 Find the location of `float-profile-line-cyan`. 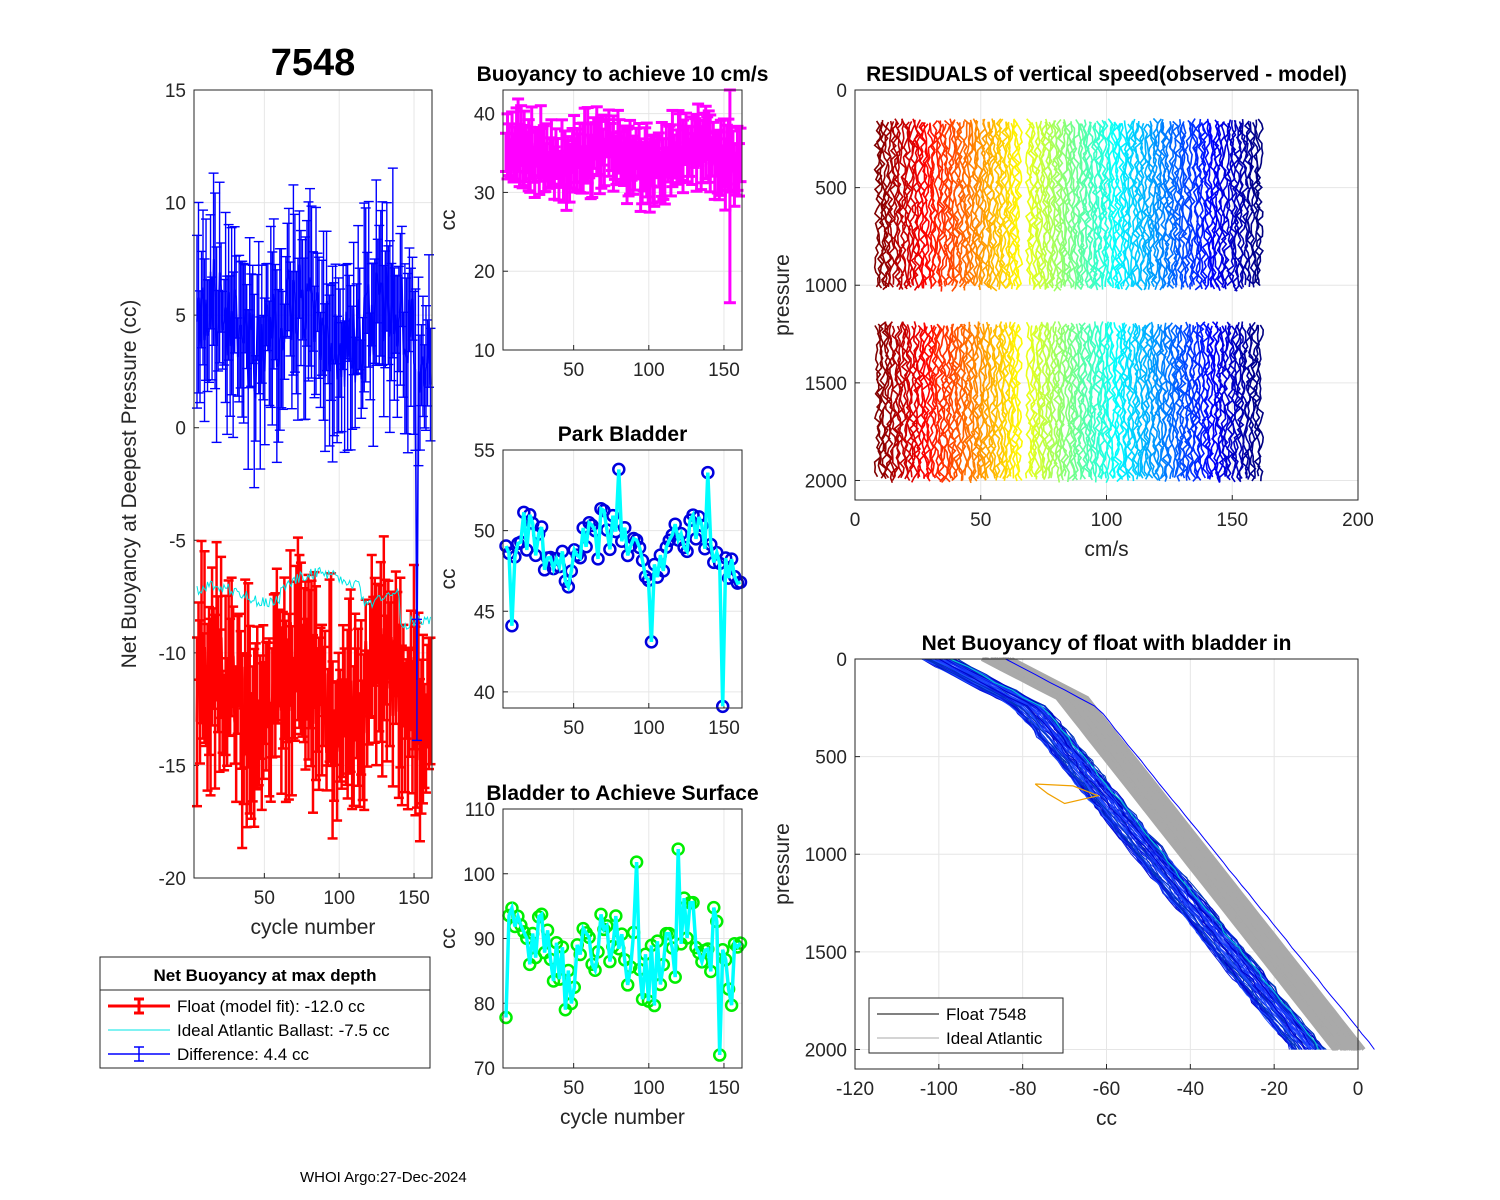

float-profile-line-cyan is located at coordinates (1134, 854).